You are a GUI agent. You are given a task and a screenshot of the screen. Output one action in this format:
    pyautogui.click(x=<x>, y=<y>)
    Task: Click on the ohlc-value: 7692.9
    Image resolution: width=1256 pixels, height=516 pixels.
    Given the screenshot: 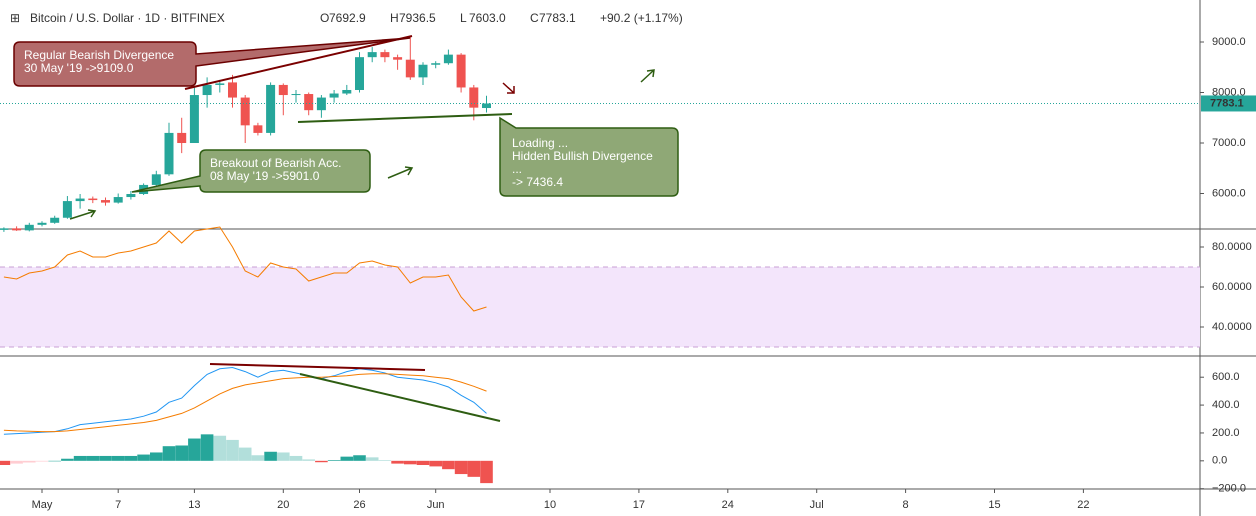 What is the action you would take?
    pyautogui.click(x=347, y=18)
    